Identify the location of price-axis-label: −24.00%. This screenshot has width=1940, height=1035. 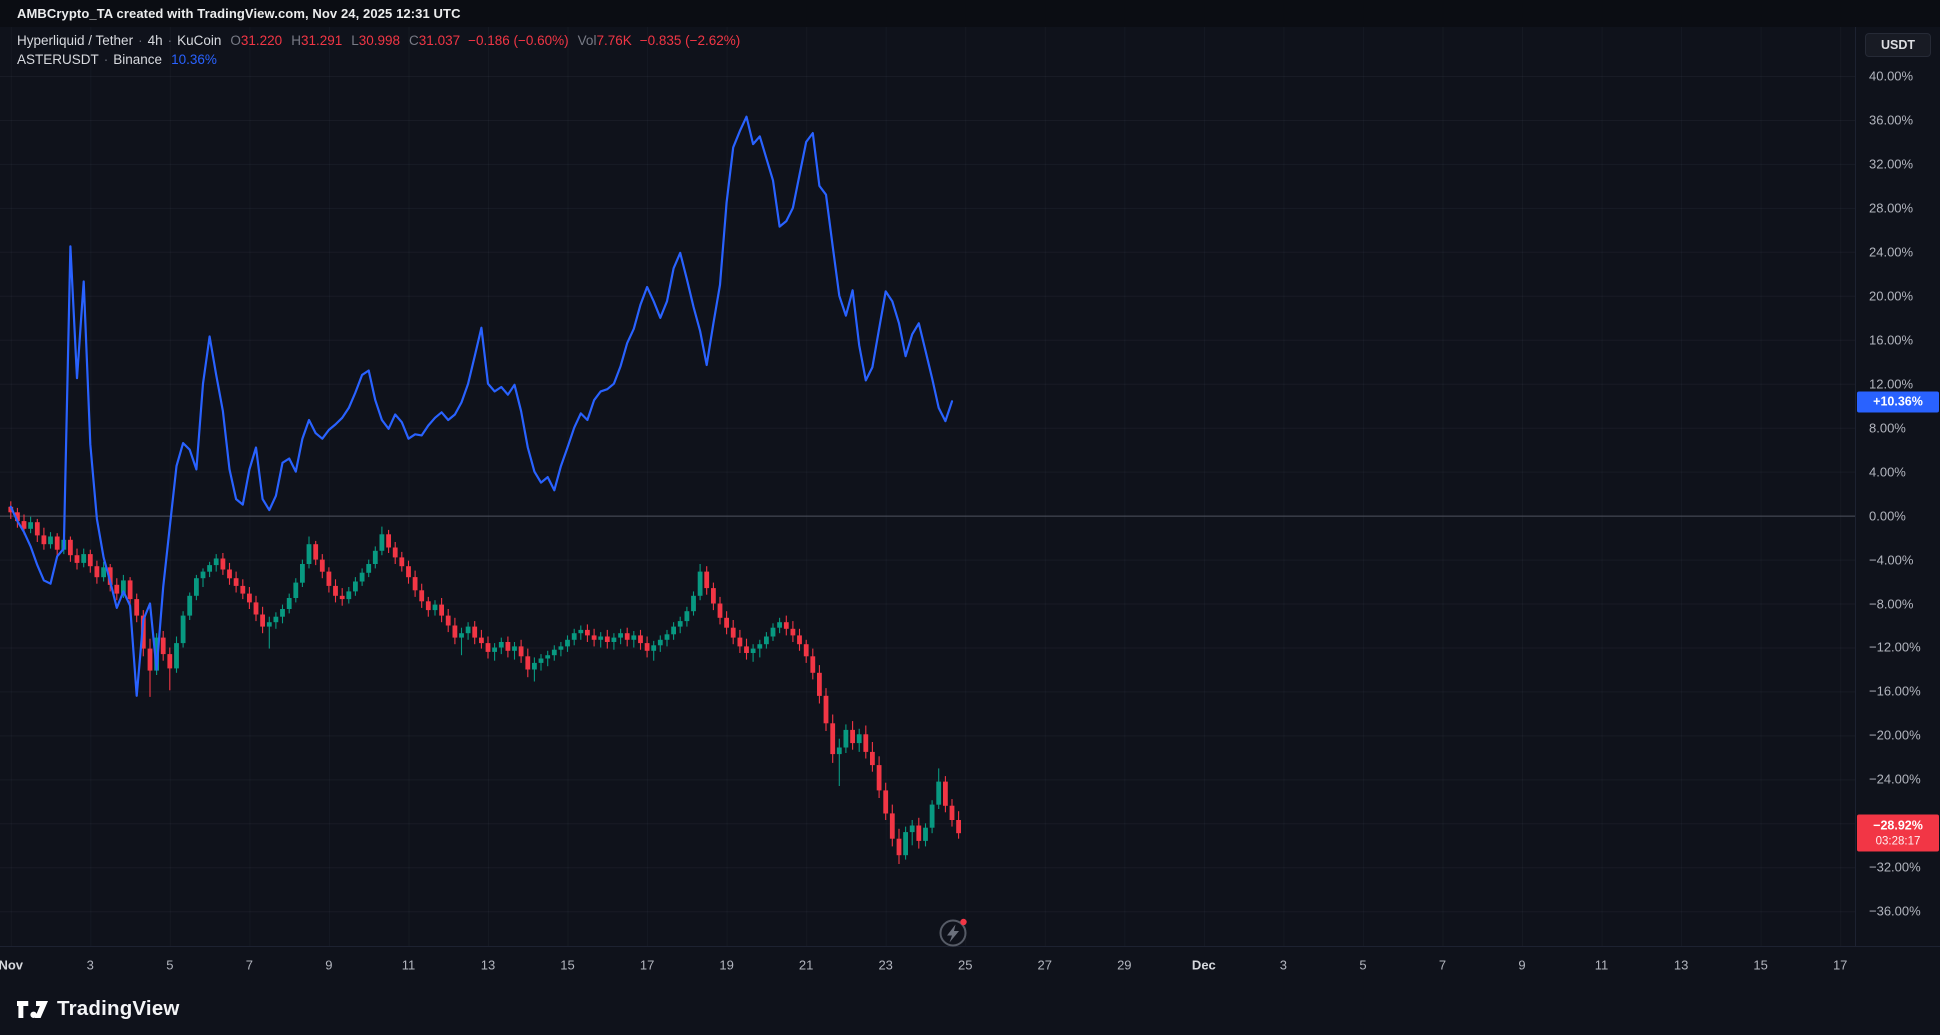
(1895, 779).